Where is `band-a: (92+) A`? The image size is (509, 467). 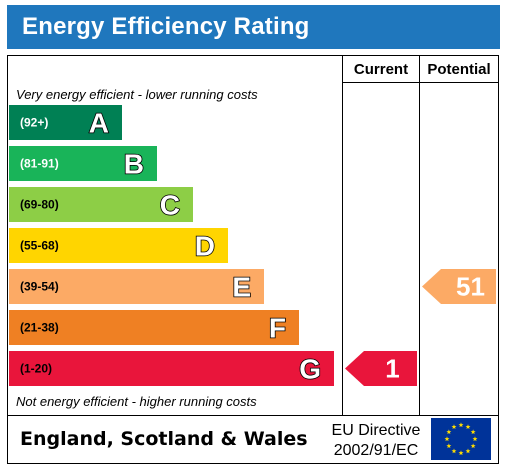 band-a: (92+) A is located at coordinates (65, 122).